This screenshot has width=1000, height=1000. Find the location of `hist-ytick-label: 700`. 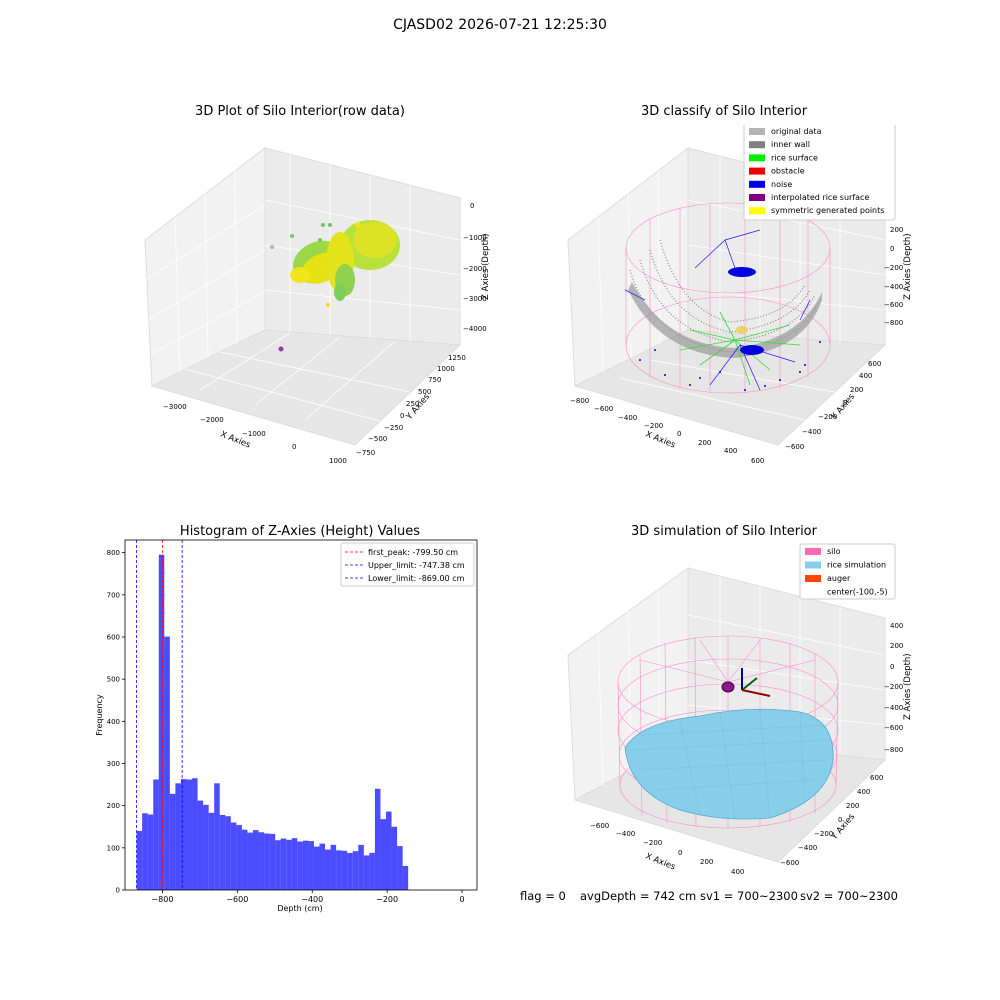

hist-ytick-label: 700 is located at coordinates (113, 595).